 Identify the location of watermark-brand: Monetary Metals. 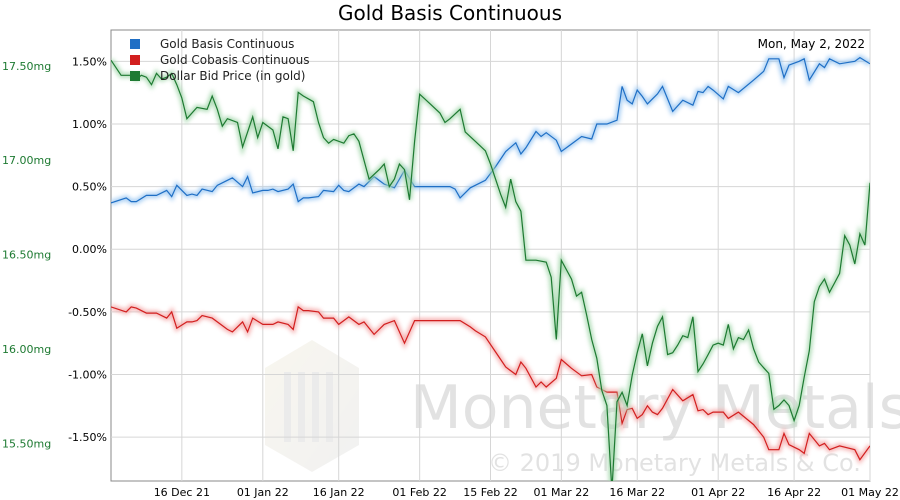
(655, 408).